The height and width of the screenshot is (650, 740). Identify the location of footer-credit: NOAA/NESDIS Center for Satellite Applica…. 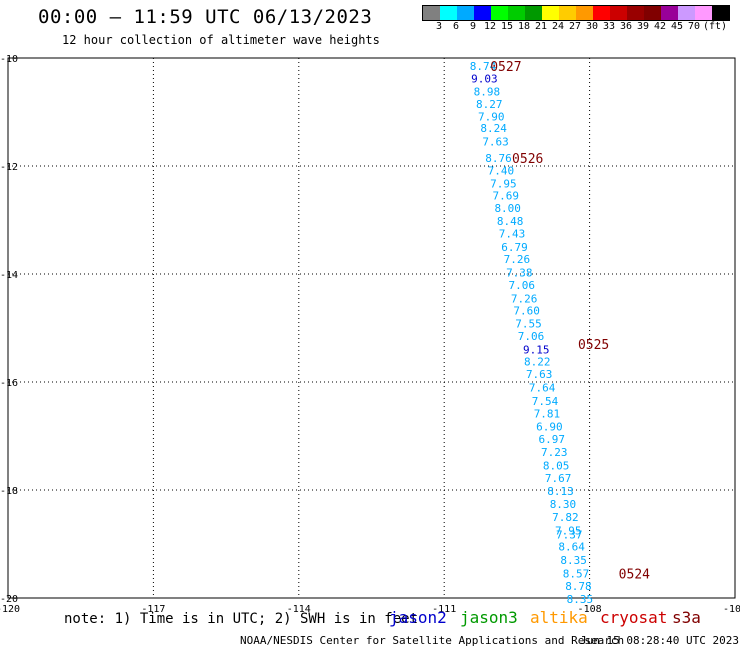
(432, 640).